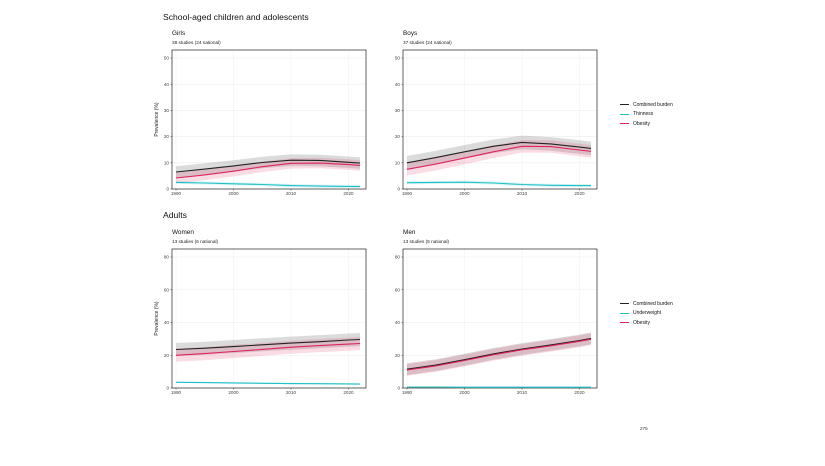 The width and height of the screenshot is (825, 466). I want to click on legend-item-underweight: Underweight, so click(646, 314).